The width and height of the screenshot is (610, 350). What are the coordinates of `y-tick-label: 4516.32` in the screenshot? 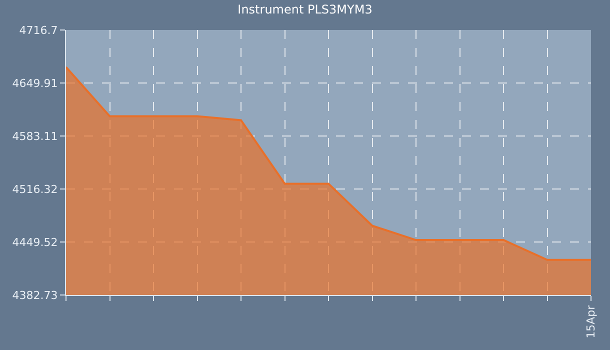 It's located at (35, 189).